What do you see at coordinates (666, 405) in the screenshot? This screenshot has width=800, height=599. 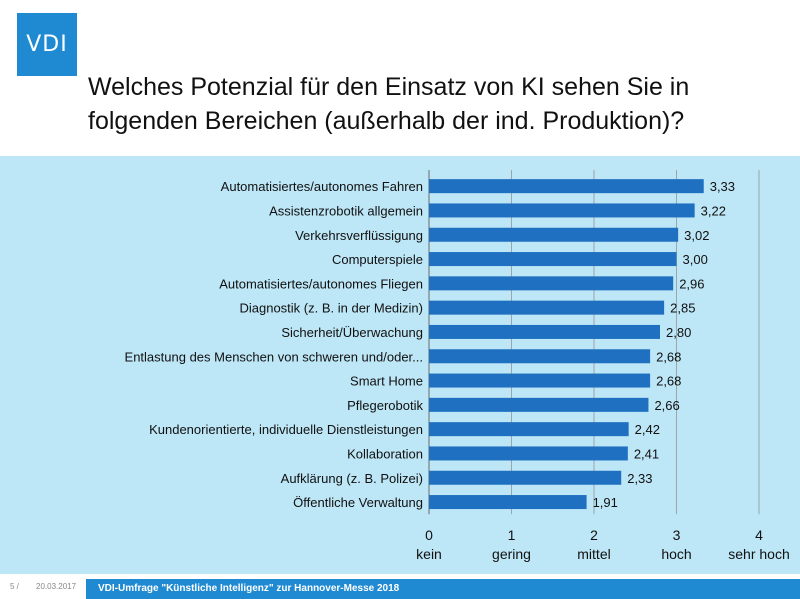 I see `data-label: 2,66` at bounding box center [666, 405].